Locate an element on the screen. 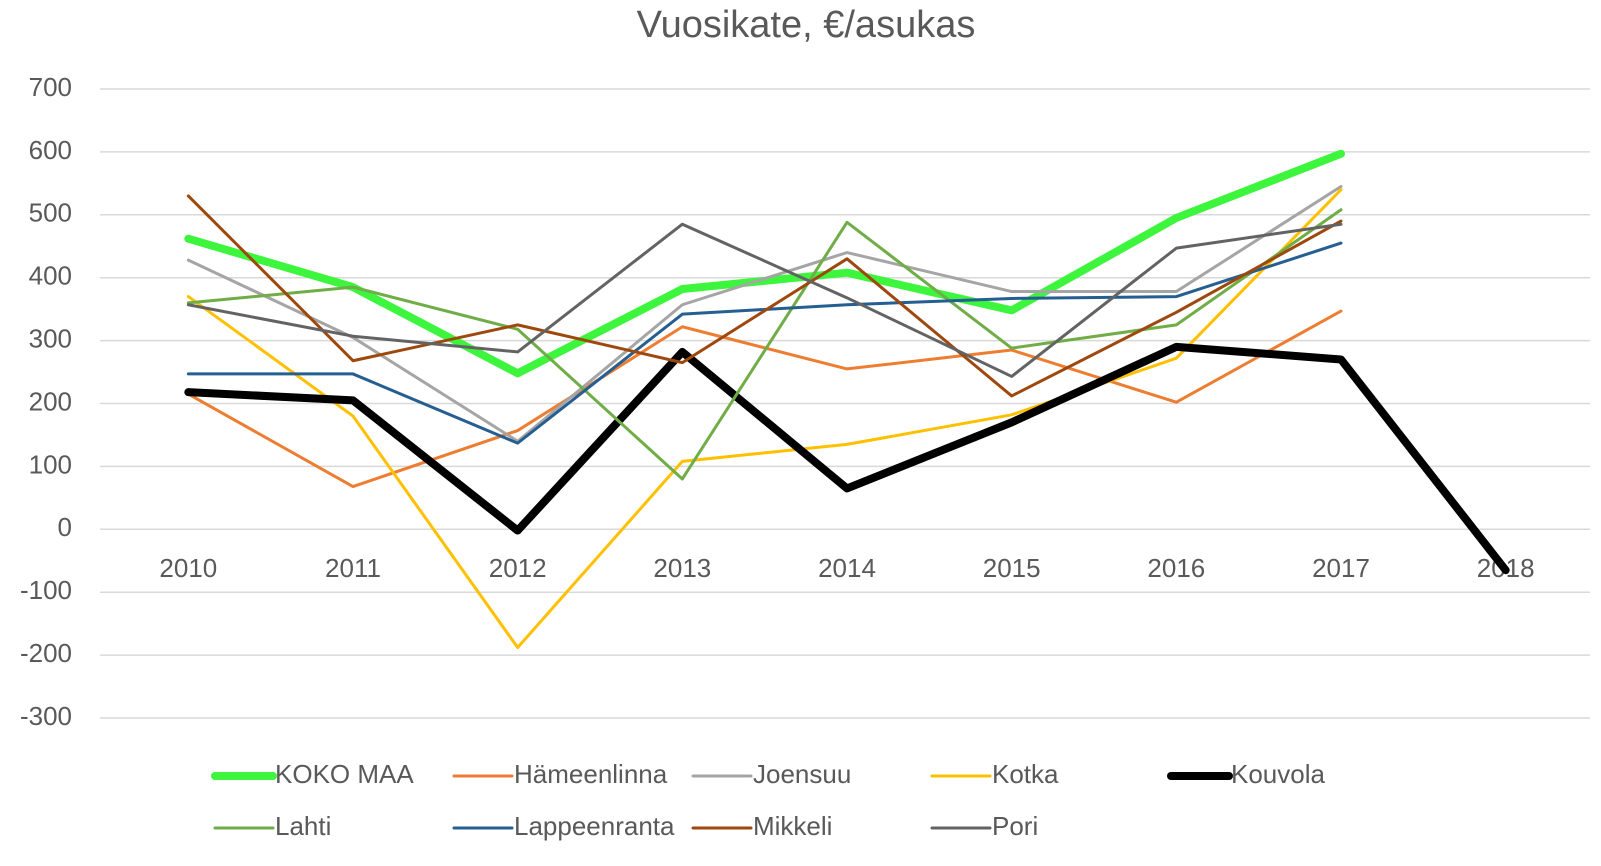  y-tick-label: 500 is located at coordinates (50, 213).